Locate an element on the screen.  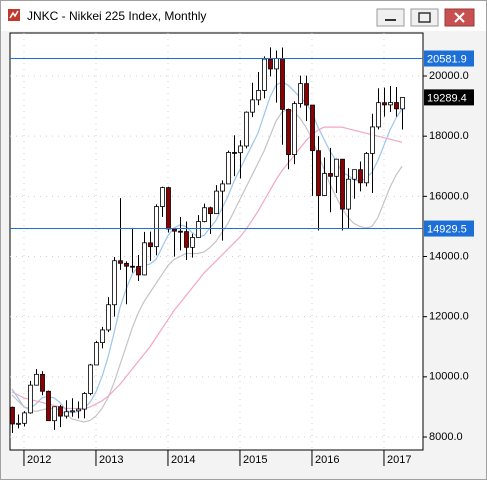
last-price-tag is located at coordinates (449, 97).